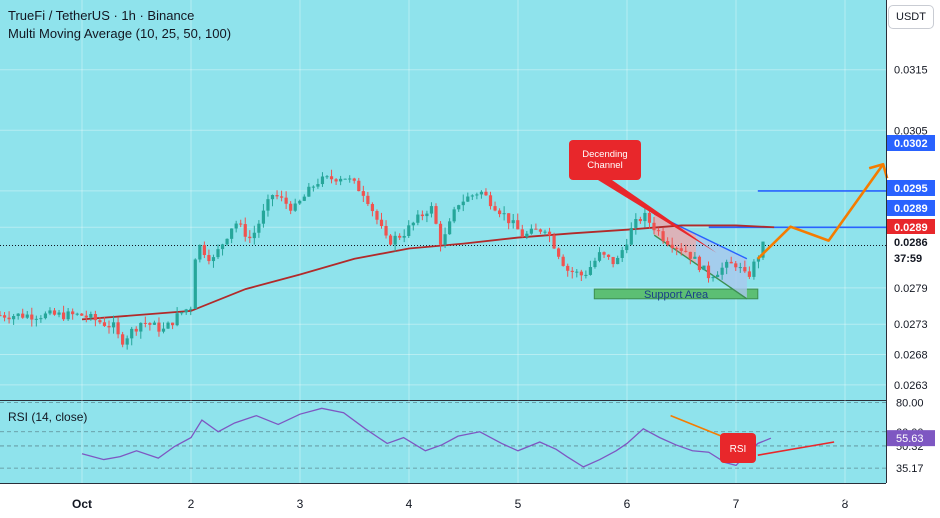  I want to click on time-tick-label: 7, so click(736, 504).